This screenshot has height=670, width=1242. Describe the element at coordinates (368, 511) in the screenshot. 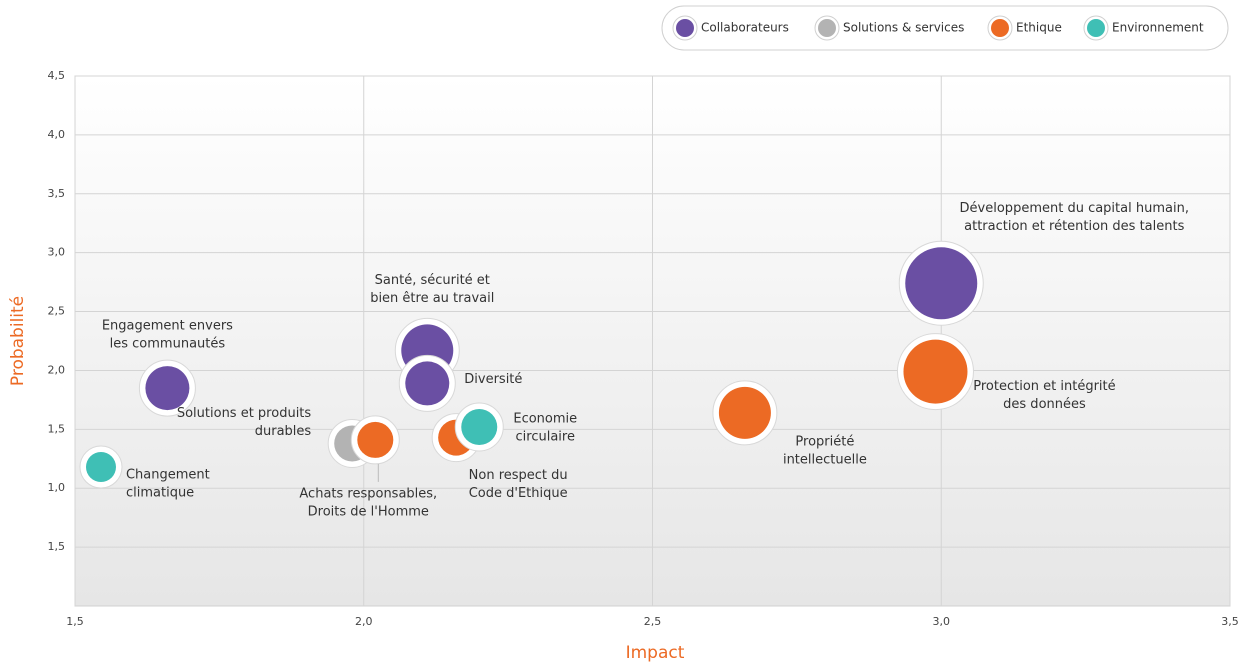

I see `bubble-label: Droits de l'Homme` at that location.